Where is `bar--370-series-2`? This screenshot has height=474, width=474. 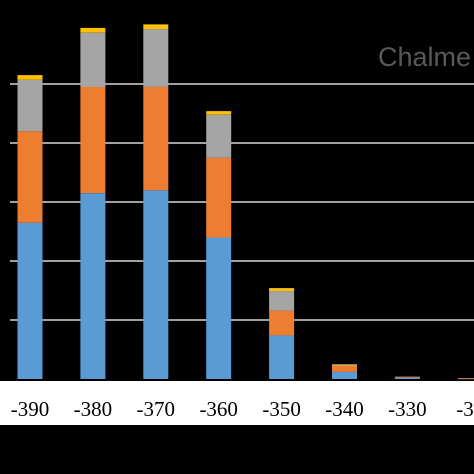
bar--370-series-2 is located at coordinates (156, 138).